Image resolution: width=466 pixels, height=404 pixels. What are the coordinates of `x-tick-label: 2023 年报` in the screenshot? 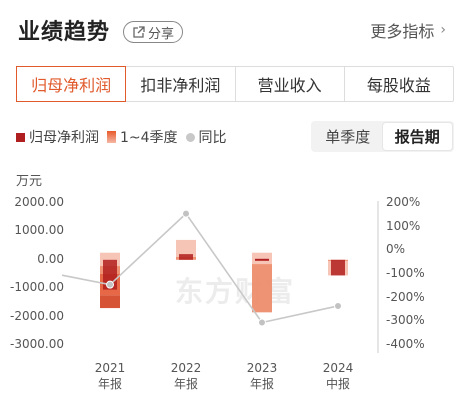 It's located at (262, 376).